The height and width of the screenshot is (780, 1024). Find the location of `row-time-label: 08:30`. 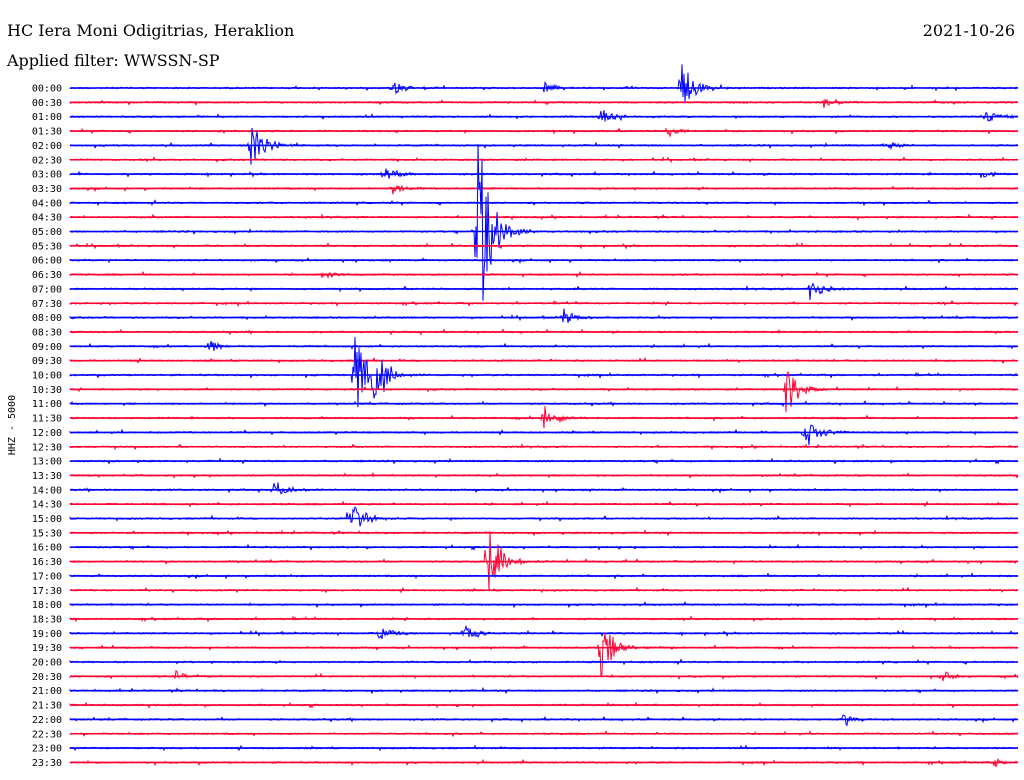

row-time-label: 08:30 is located at coordinates (47, 332).